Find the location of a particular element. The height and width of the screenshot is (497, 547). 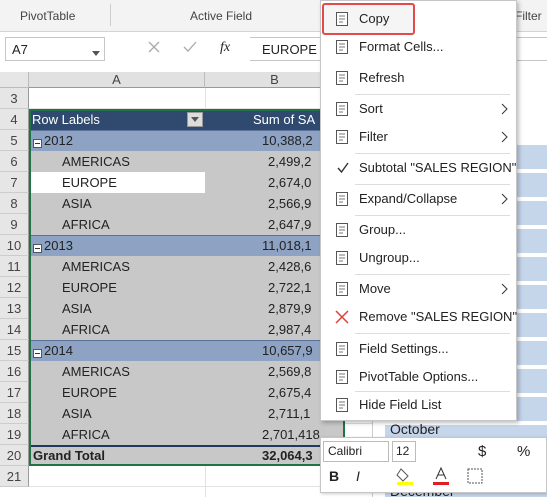

menu-item: Sort is located at coordinates (371, 108).